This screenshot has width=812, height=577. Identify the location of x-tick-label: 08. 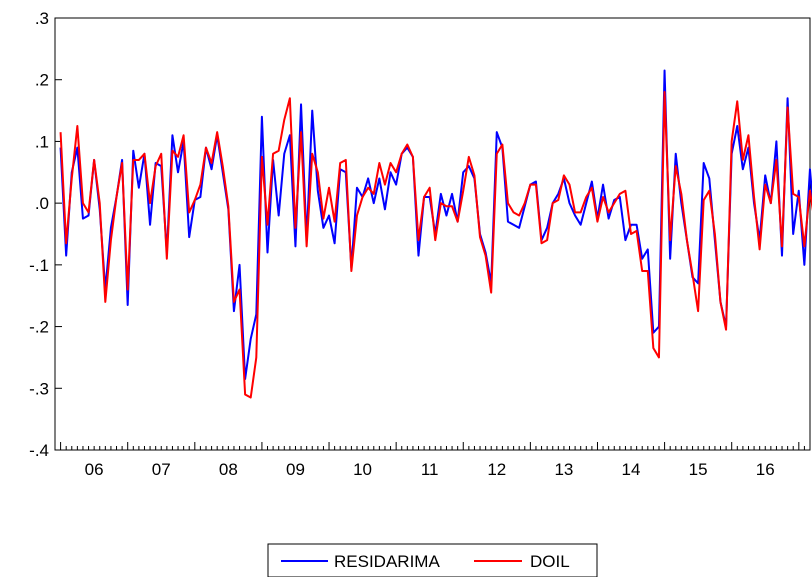
(228, 469).